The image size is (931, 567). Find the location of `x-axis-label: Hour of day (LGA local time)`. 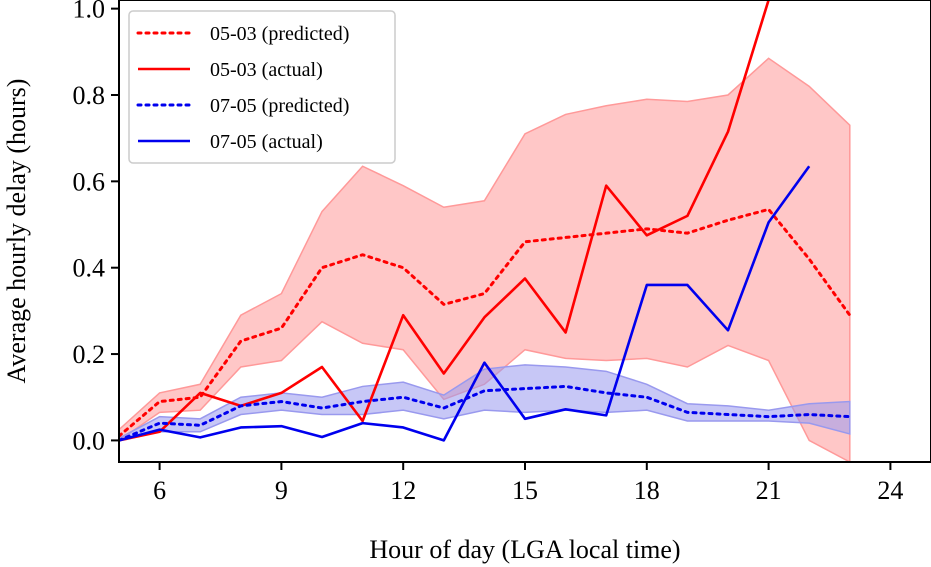

x-axis-label: Hour of day (LGA local time) is located at coordinates (524, 549).